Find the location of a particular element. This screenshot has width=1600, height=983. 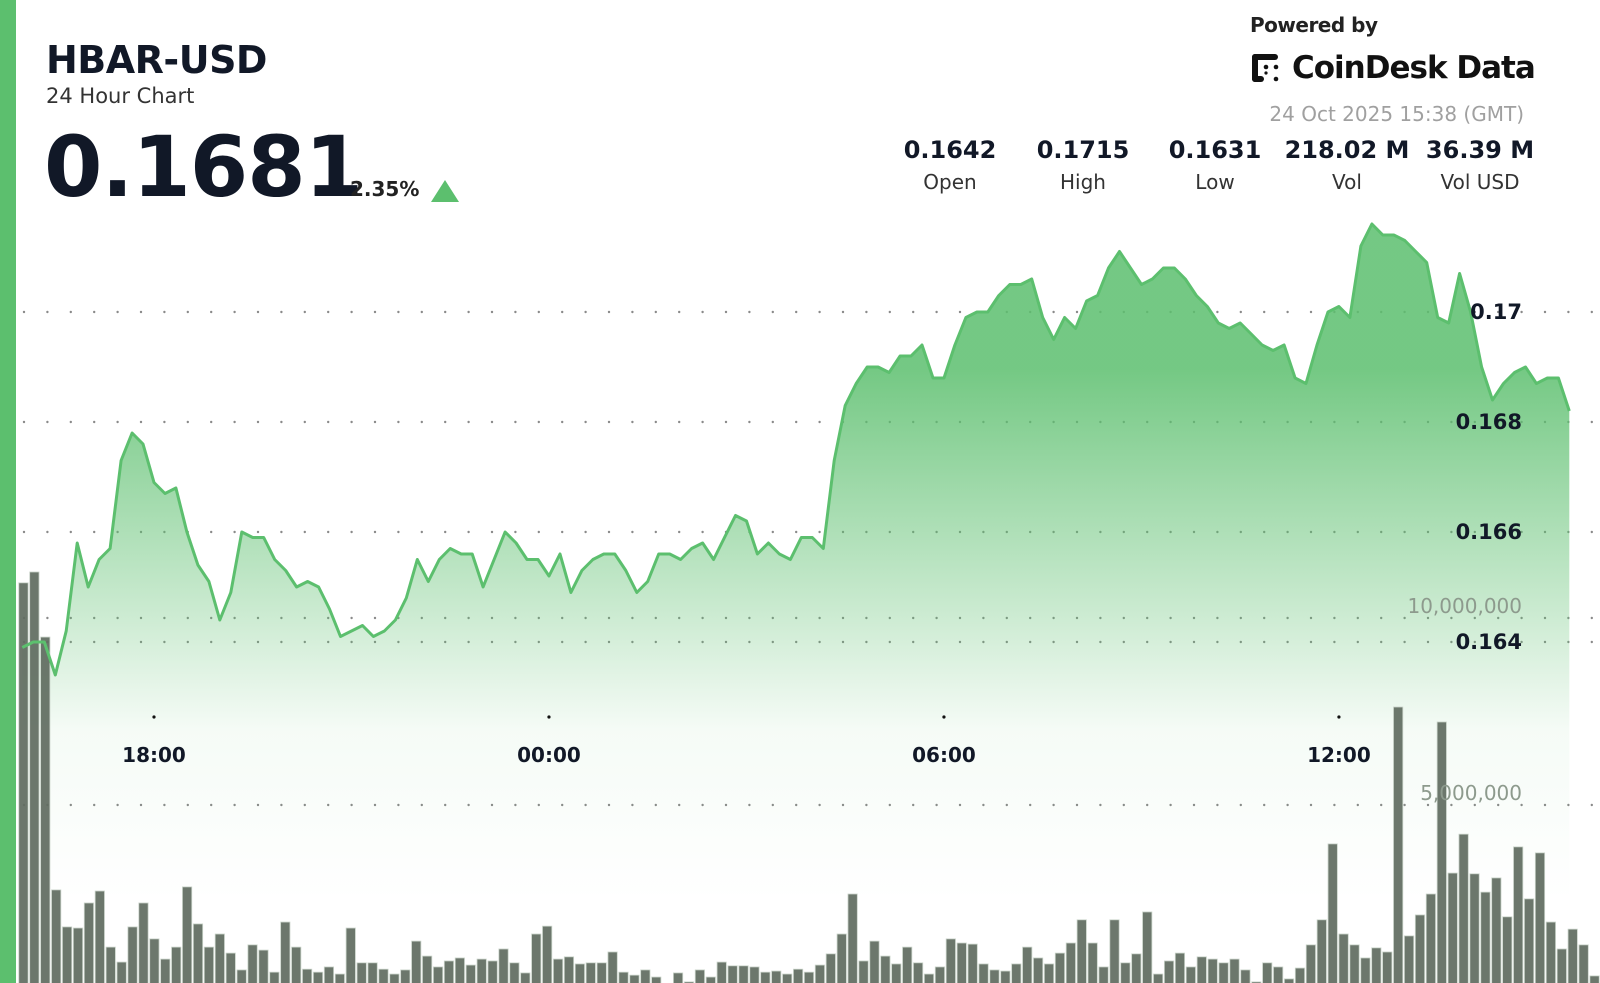

price-change: 2.35% is located at coordinates (385, 189).